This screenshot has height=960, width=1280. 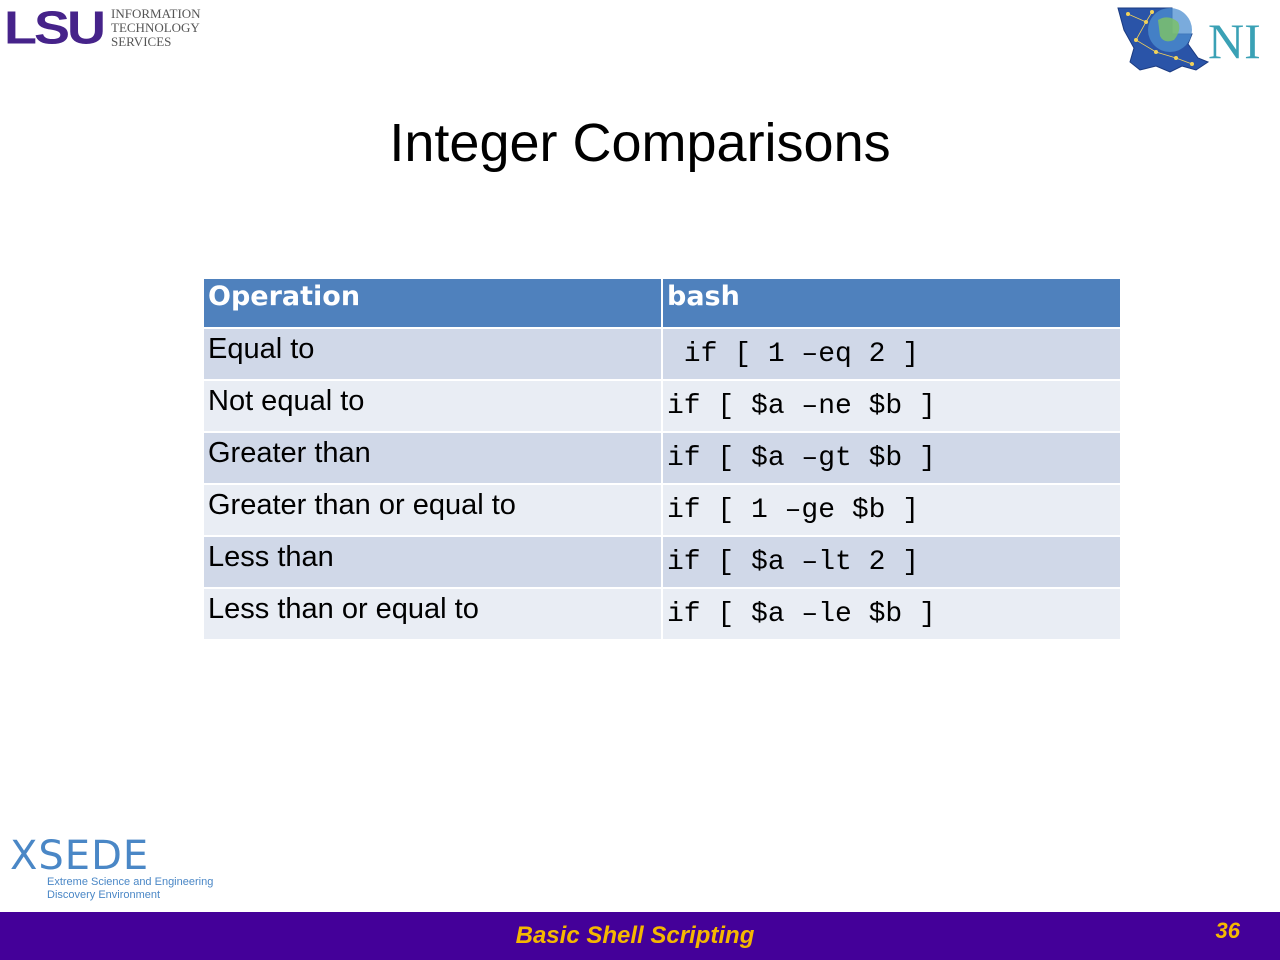 I want to click on loni-logo: NI, so click(x=1189, y=40).